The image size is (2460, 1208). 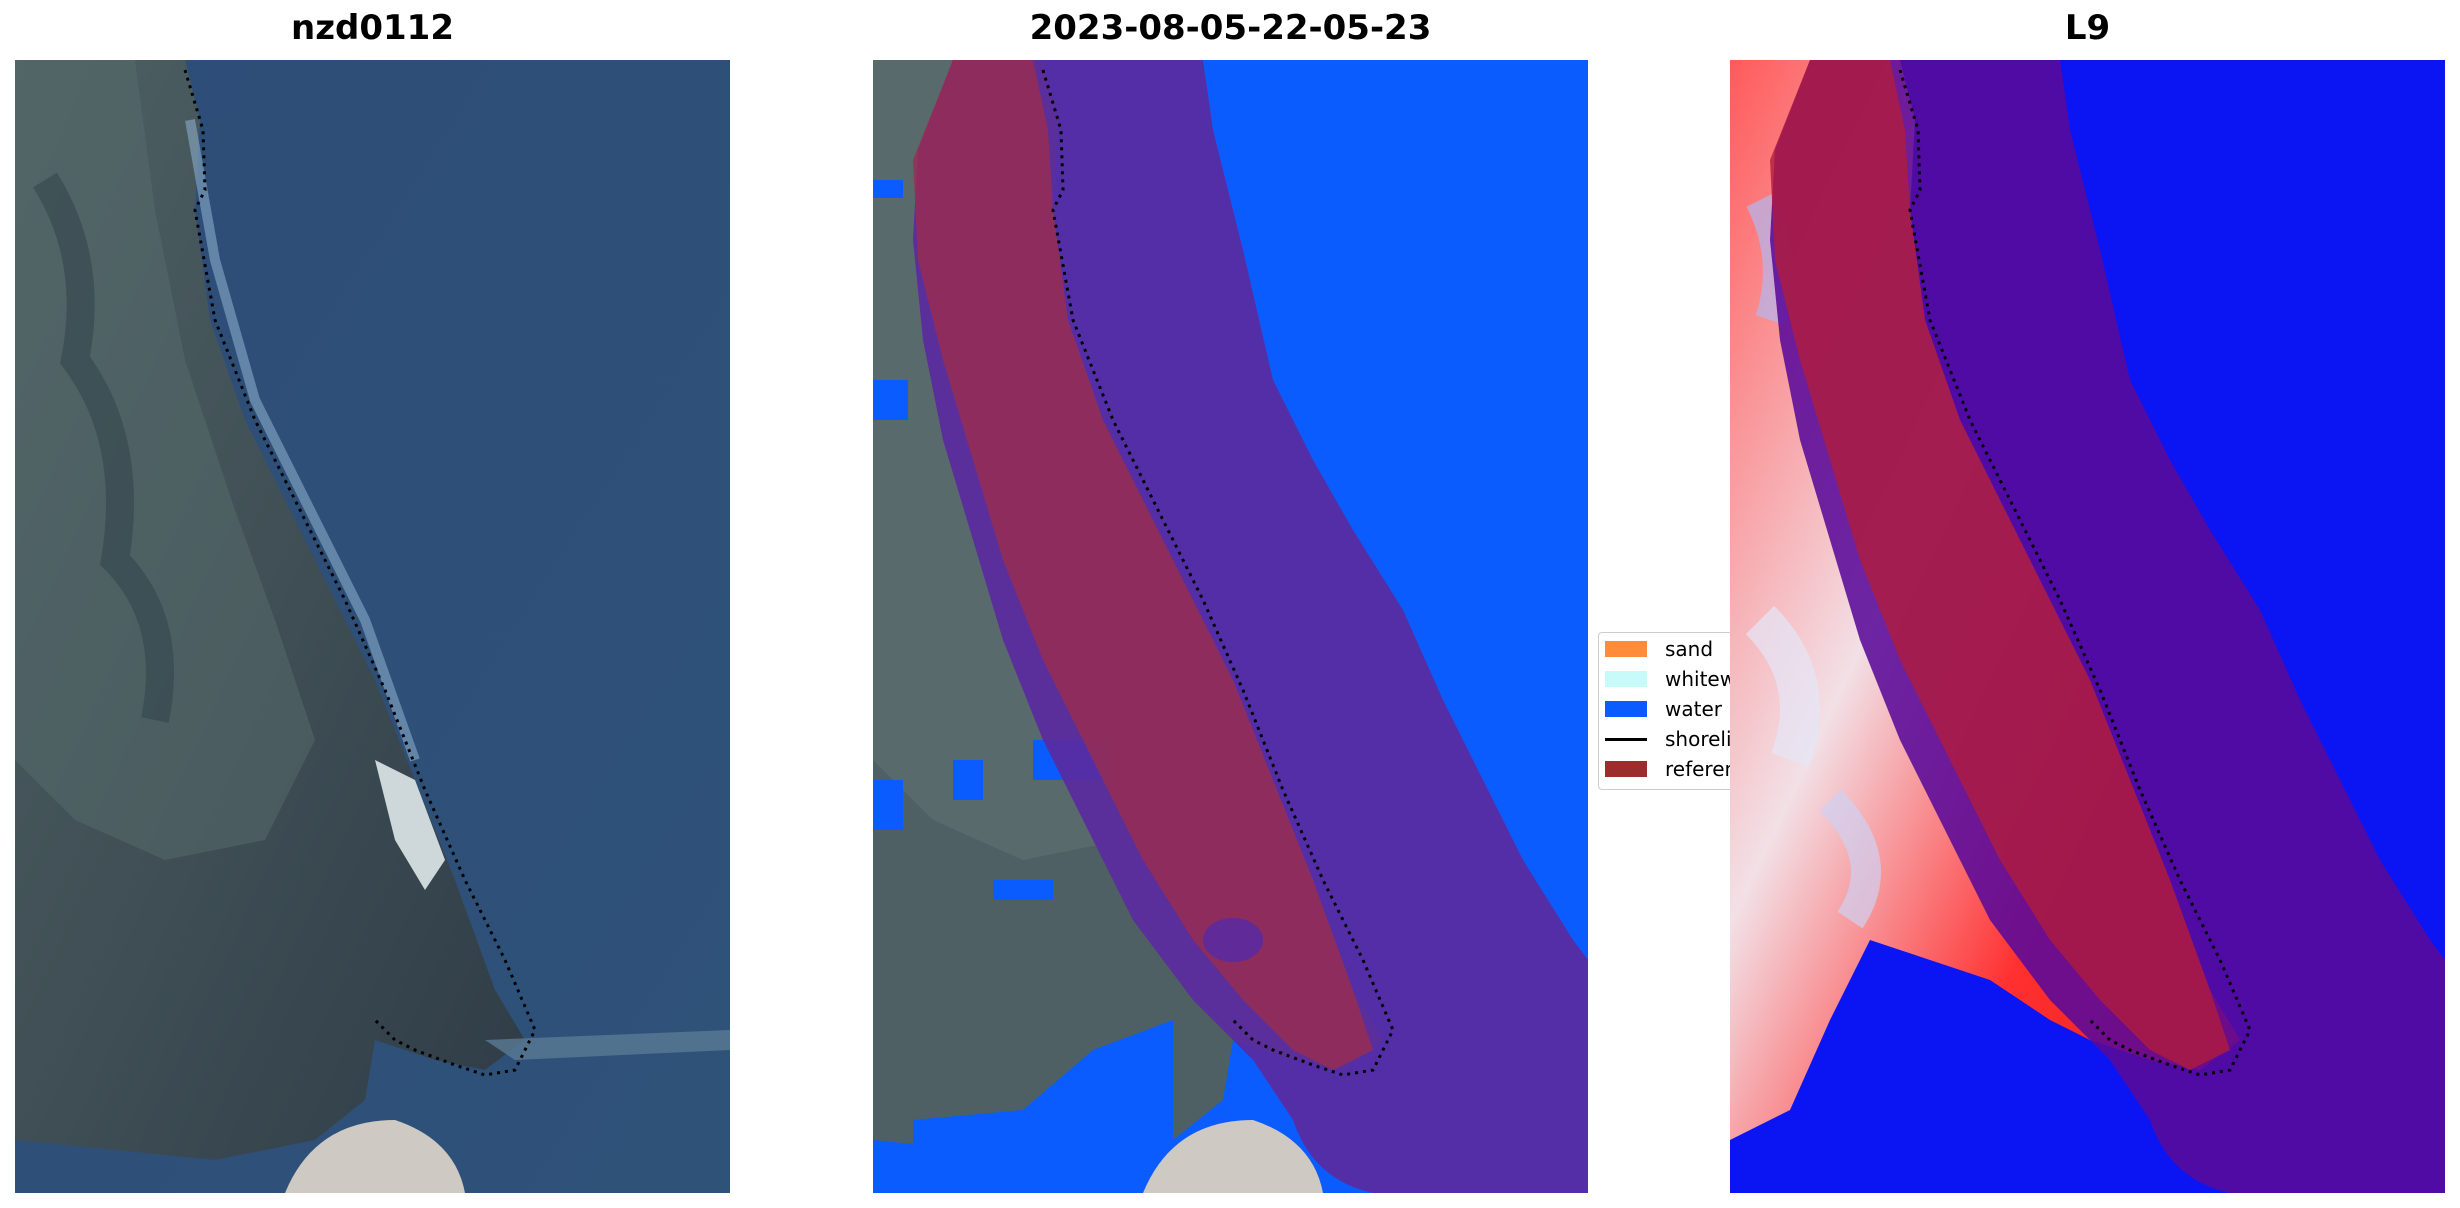 What do you see at coordinates (1626, 709) in the screenshot?
I see `legend-swatch-water` at bounding box center [1626, 709].